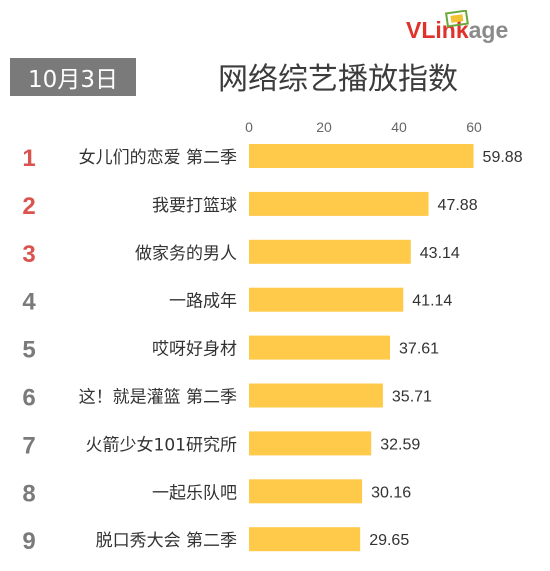  I want to click on value-label: 30.16, so click(391, 492).